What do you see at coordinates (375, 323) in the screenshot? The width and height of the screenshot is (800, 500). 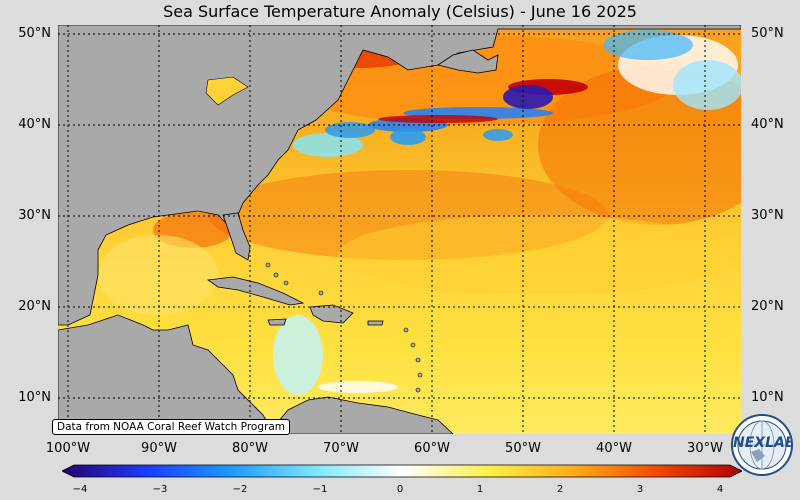 I see `puerto-rico-landmass` at bounding box center [375, 323].